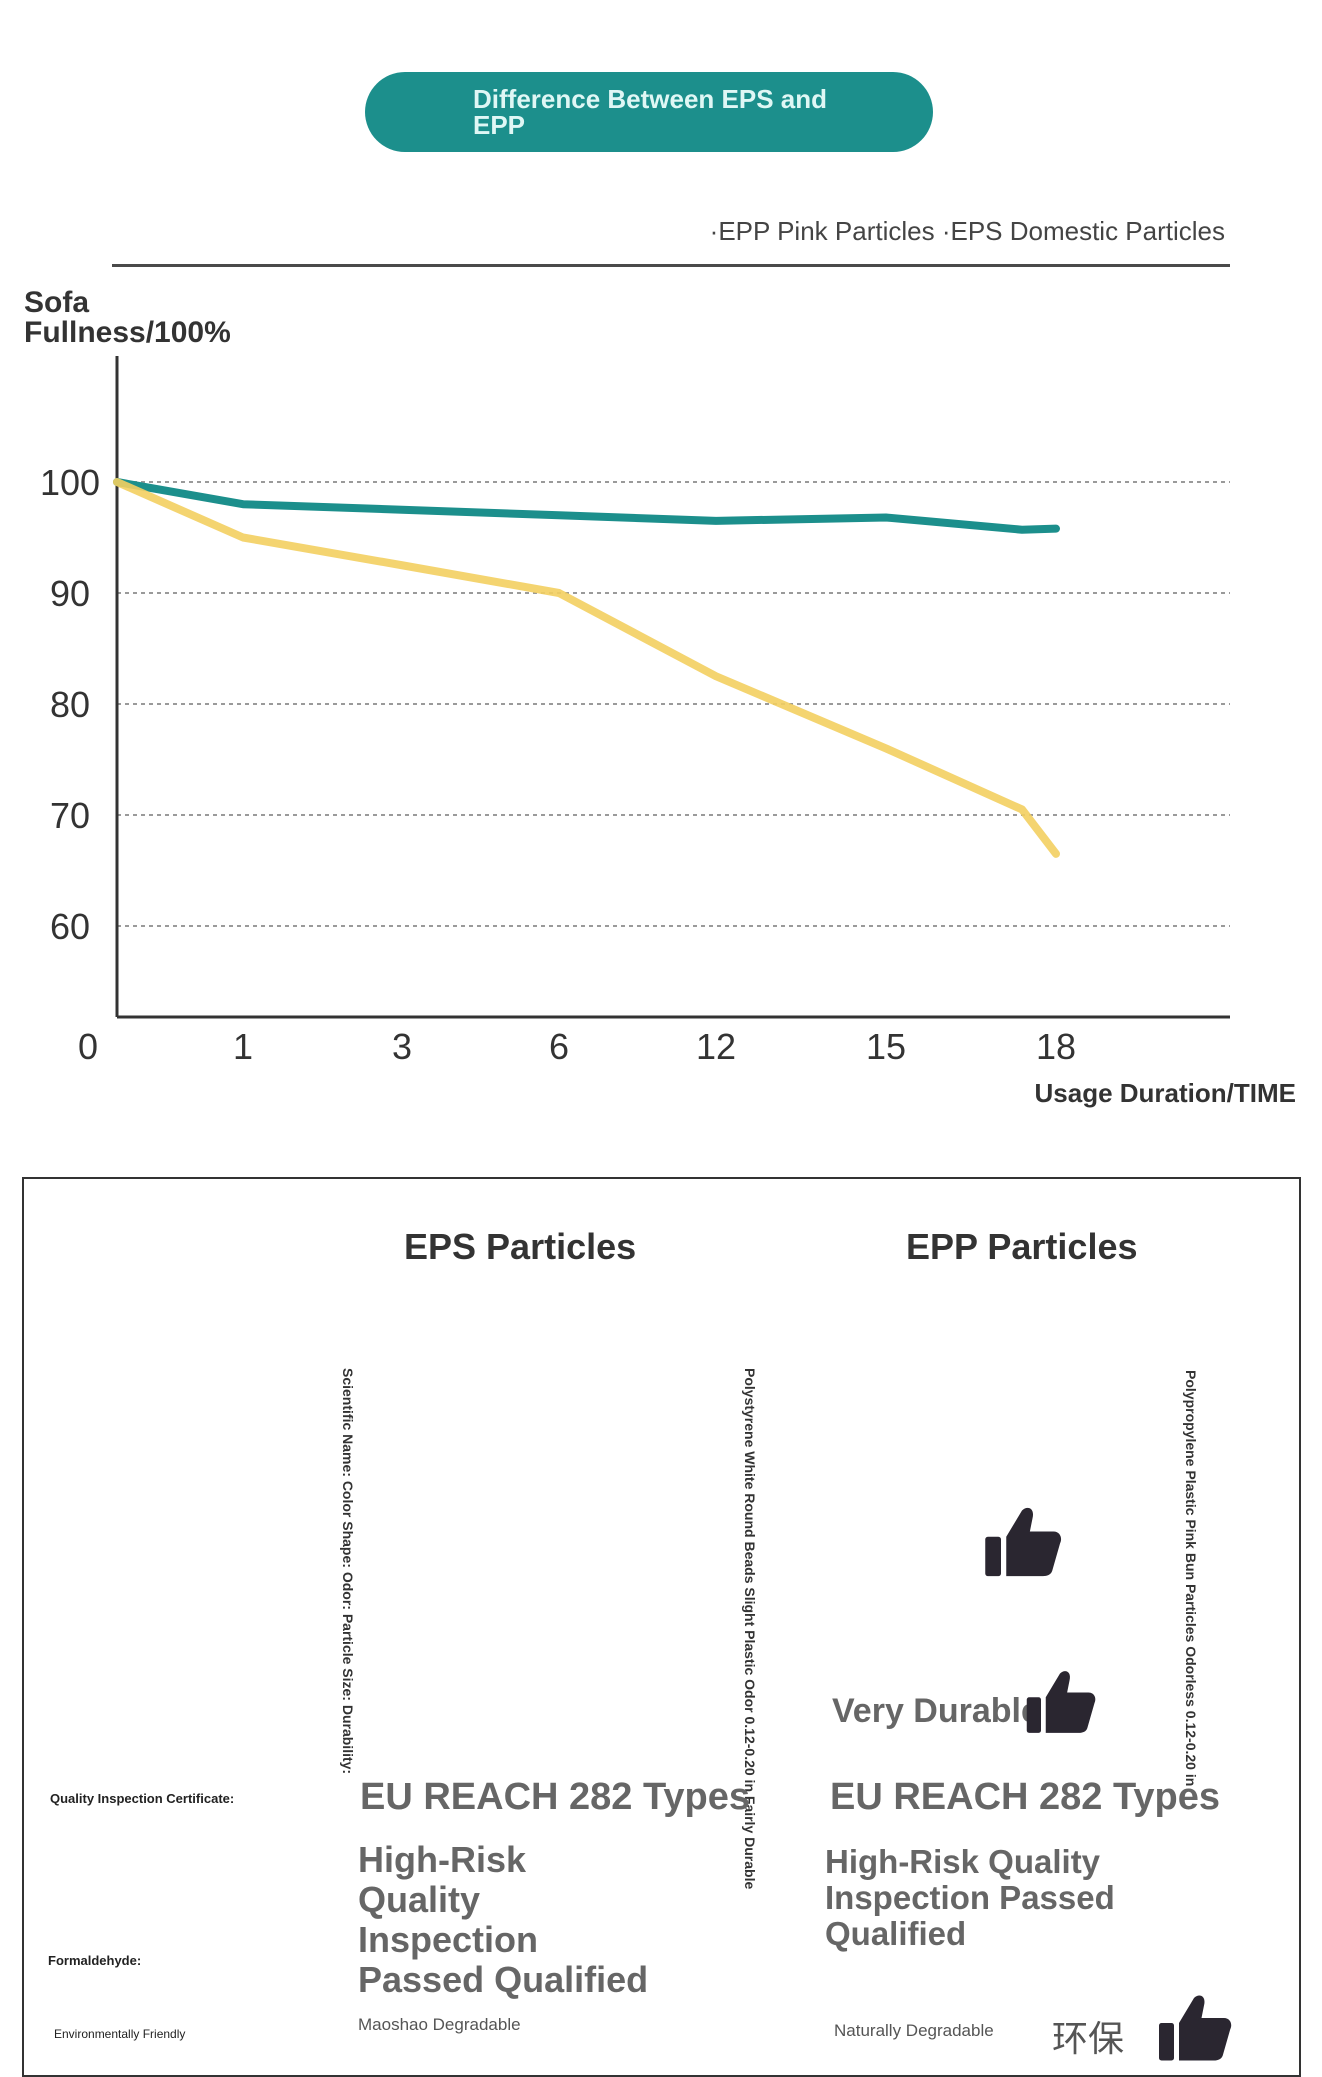 This screenshot has height=2077, width=1322. What do you see at coordinates (1056, 1046) in the screenshot?
I see `x-tick-label: 18` at bounding box center [1056, 1046].